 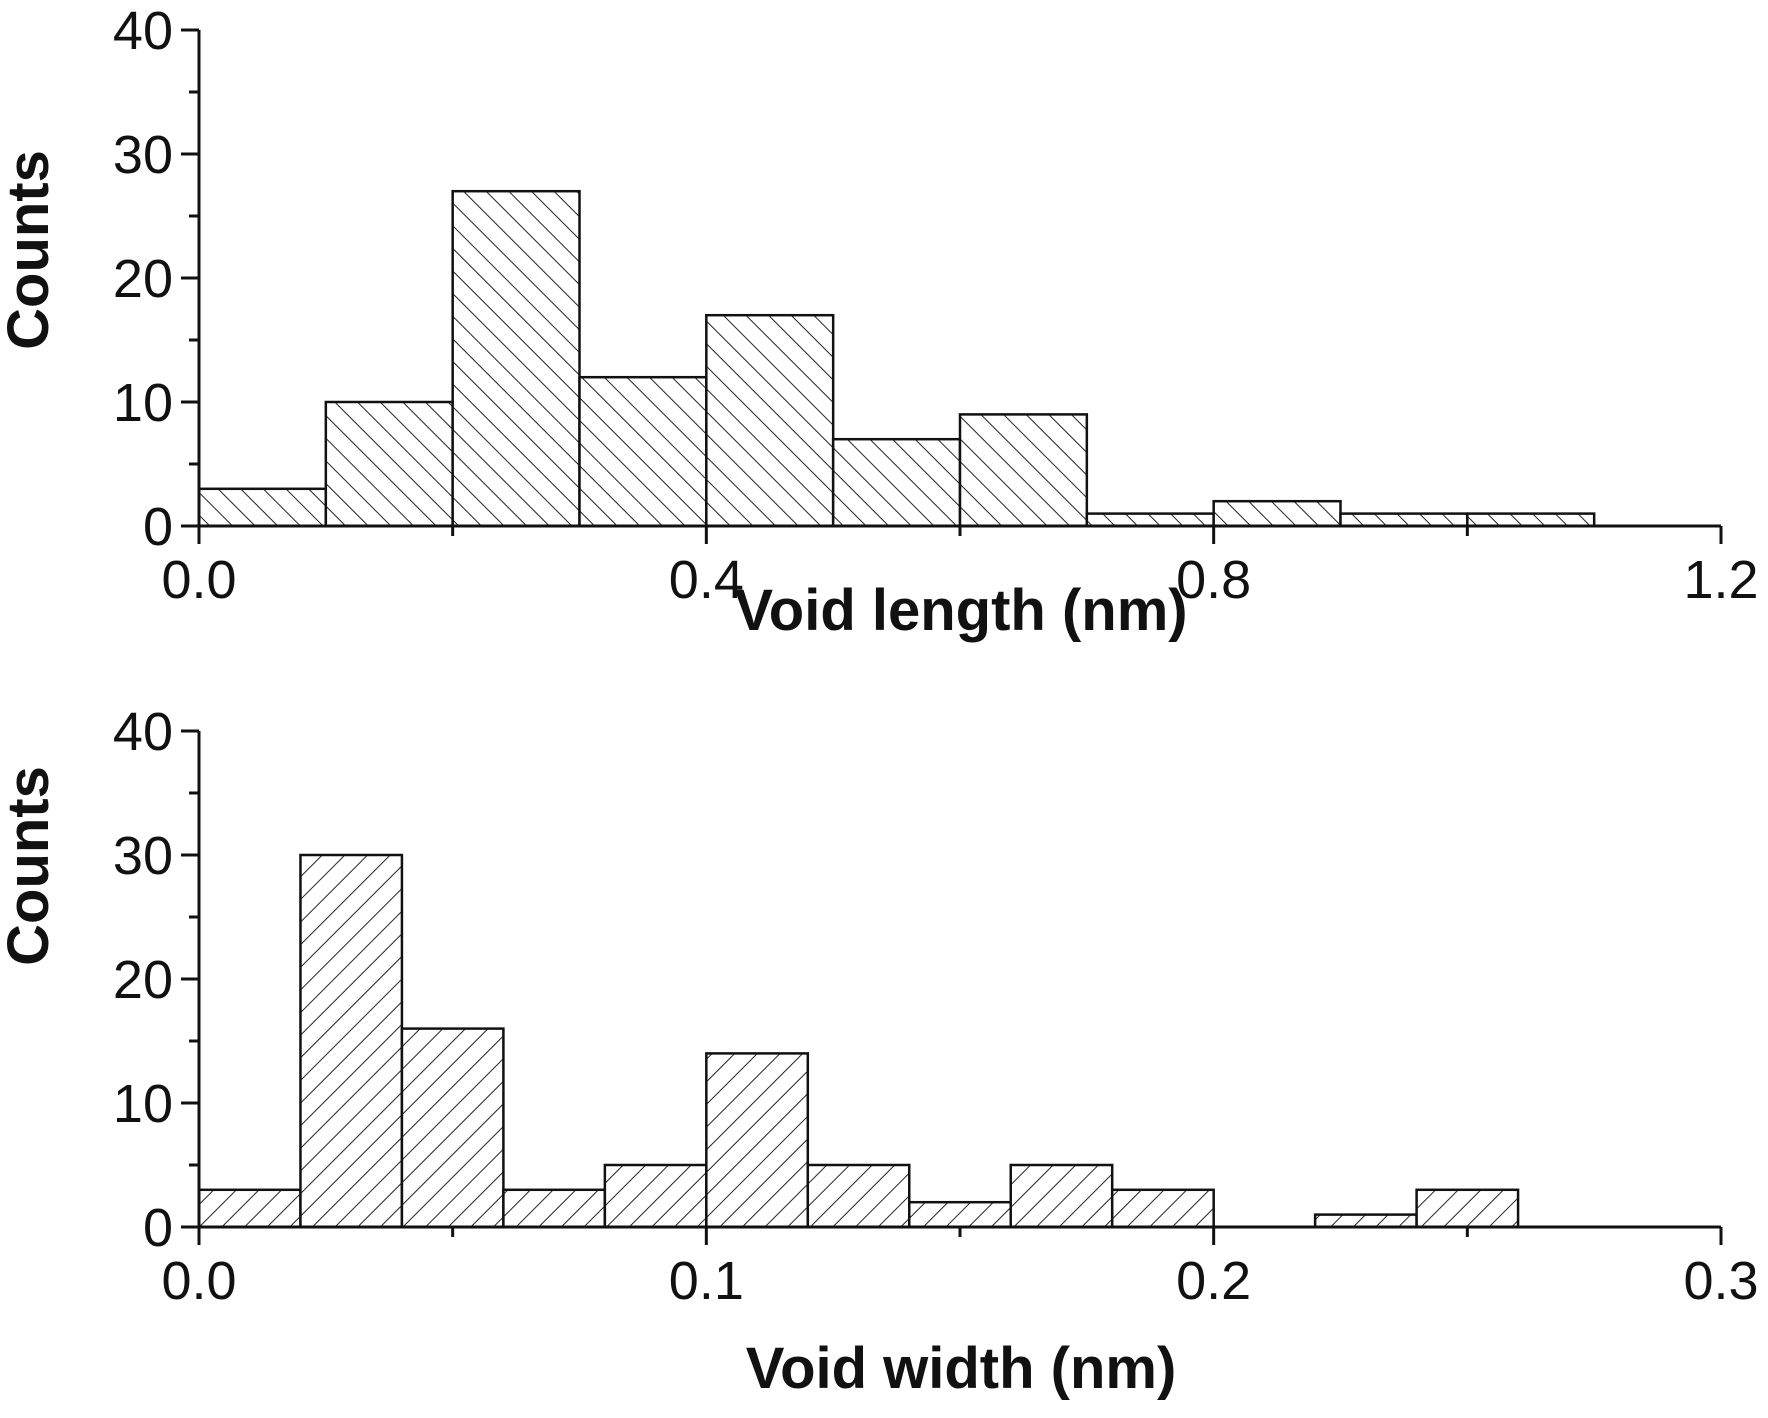 I want to click on x-tick-label: 0.1, so click(x=706, y=1281).